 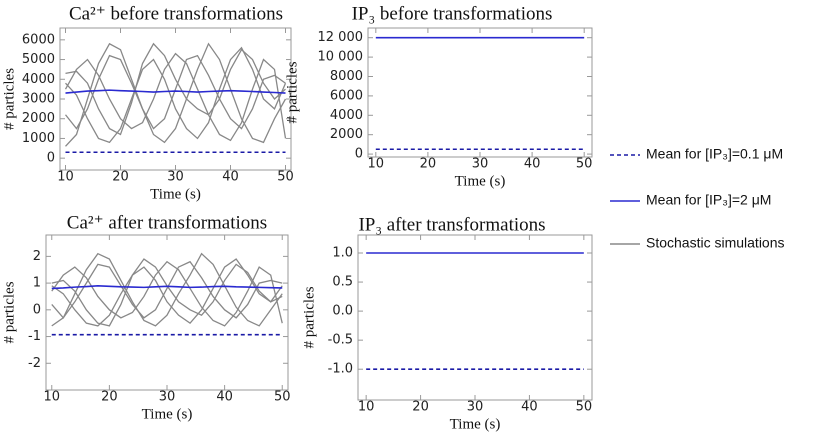 I want to click on y-tick-label: 0.5, so click(x=342, y=282).